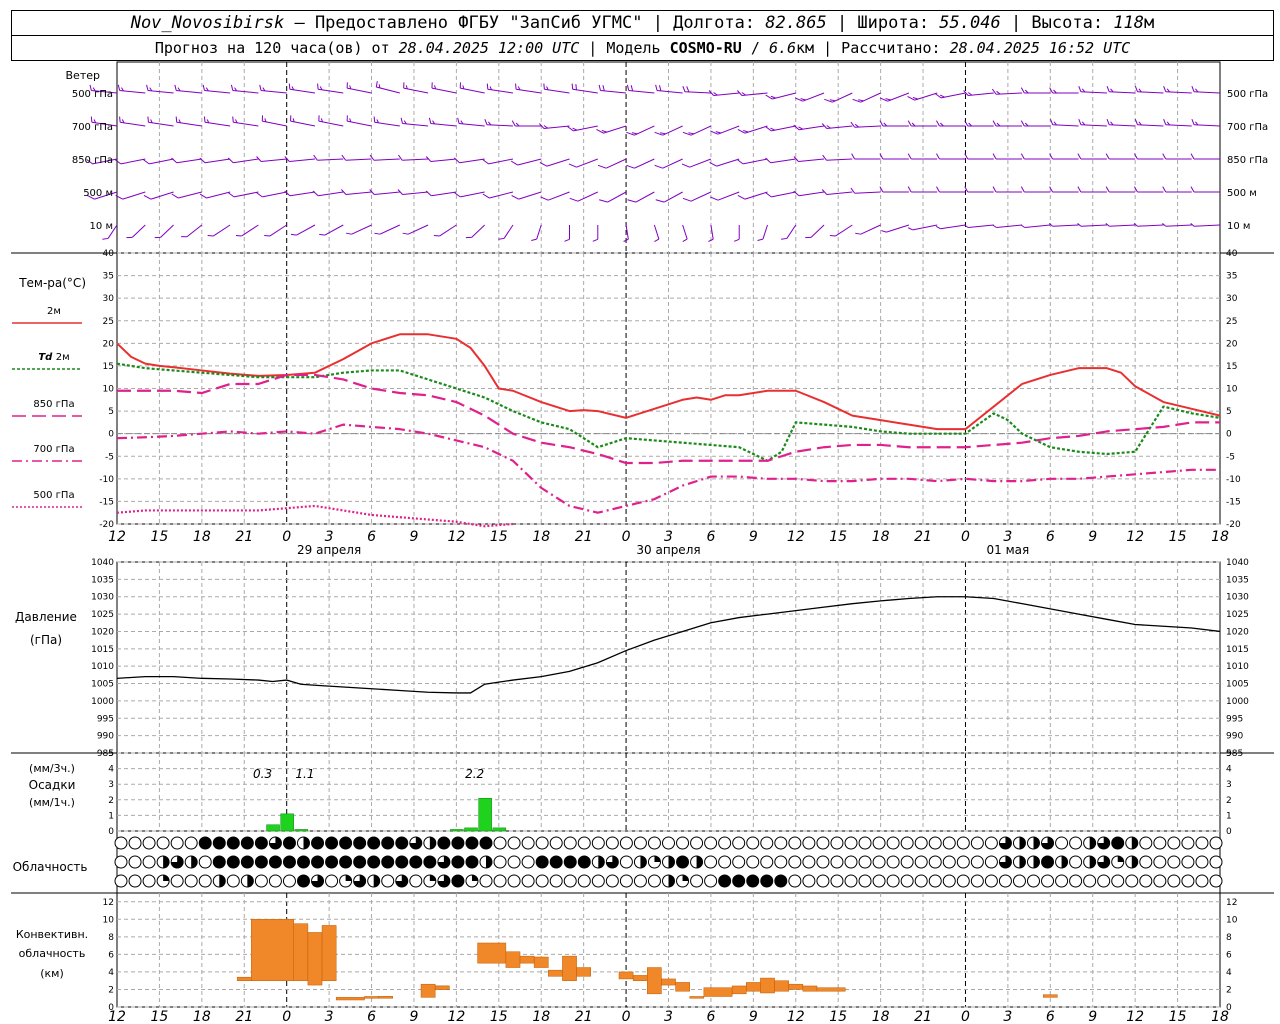  I want to click on temp-legend-label: 850 гПа, so click(53, 404).